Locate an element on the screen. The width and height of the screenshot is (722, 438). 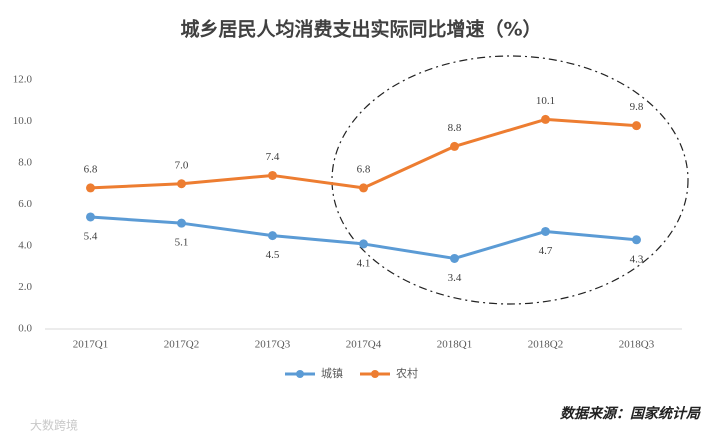
y-tick-label: 6.0 is located at coordinates (25, 204).